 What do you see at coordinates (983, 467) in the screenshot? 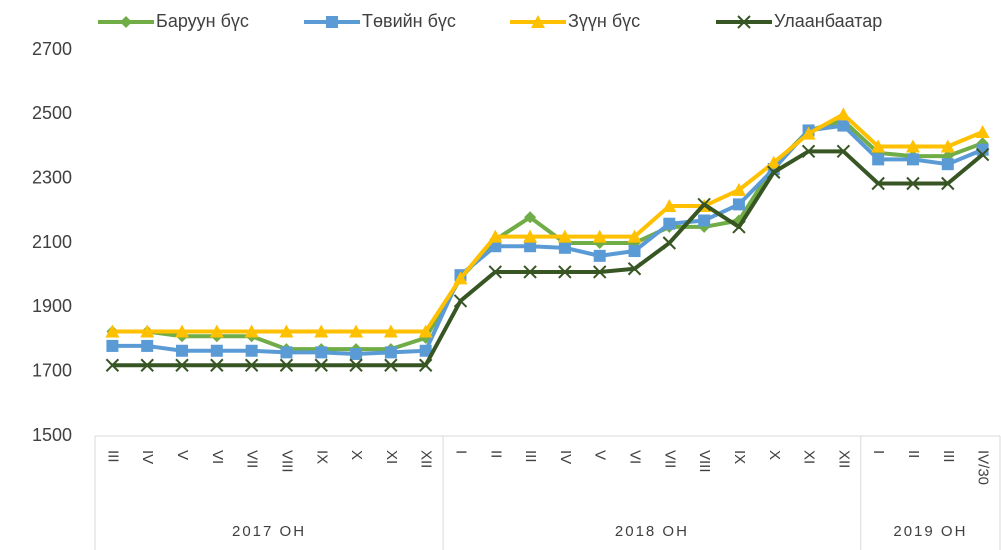
I see `x-tick-label: IV/30` at bounding box center [983, 467].